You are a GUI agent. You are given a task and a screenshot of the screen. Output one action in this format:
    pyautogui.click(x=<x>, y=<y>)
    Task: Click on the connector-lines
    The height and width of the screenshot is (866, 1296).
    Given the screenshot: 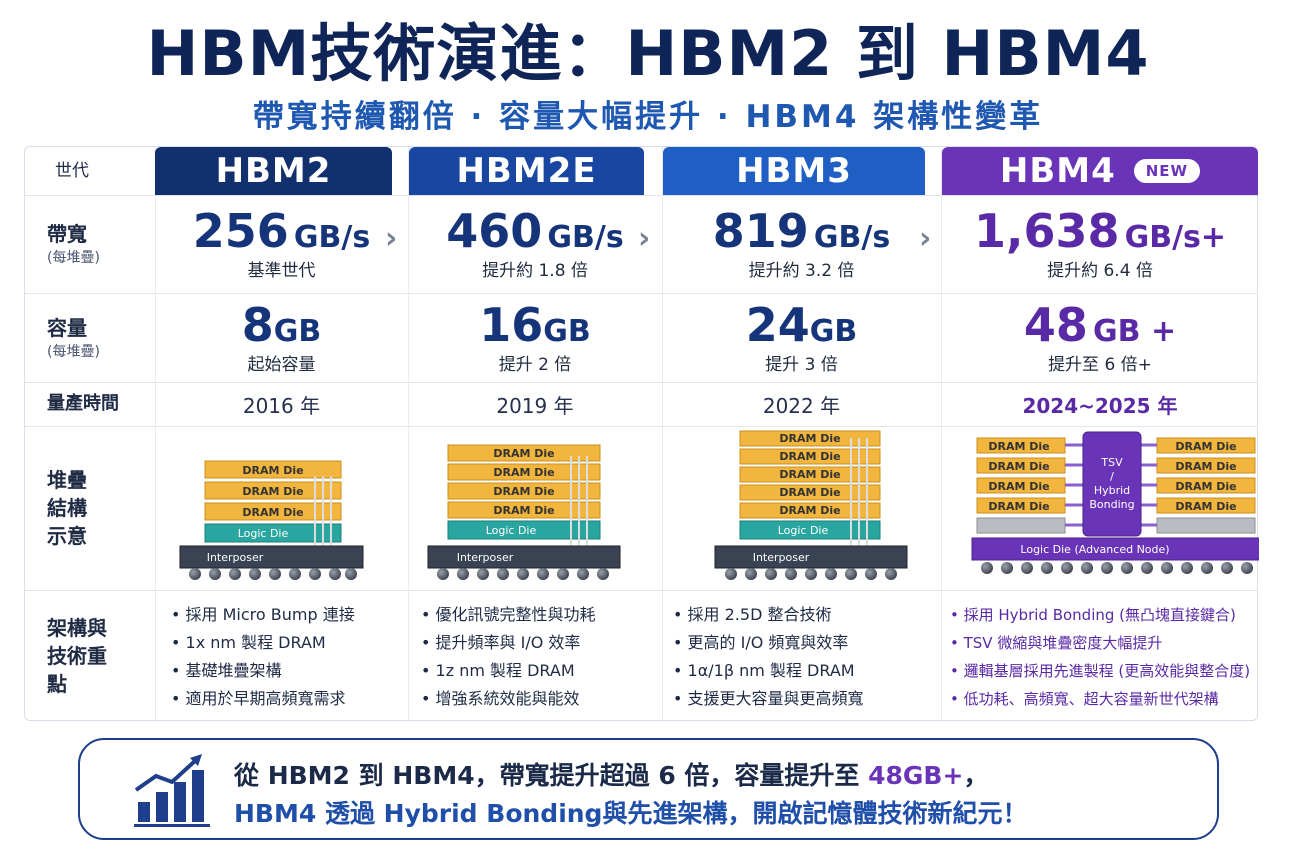 What is the action you would take?
    pyautogui.click(x=1111, y=485)
    